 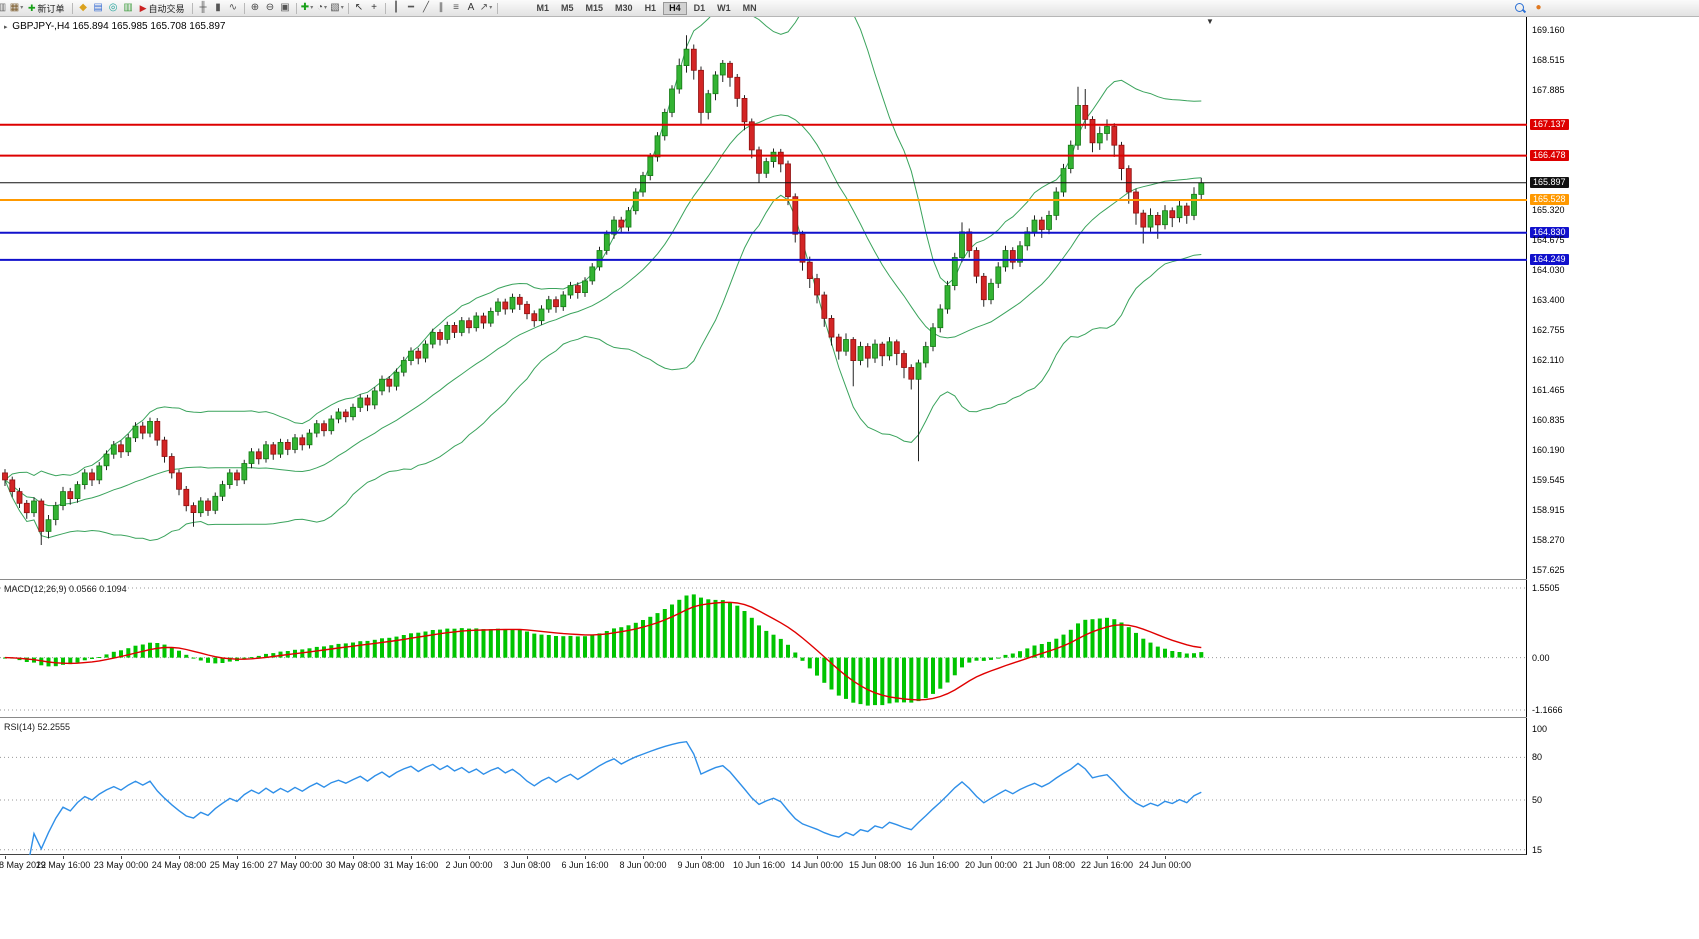 What do you see at coordinates (307, 7) in the screenshot?
I see `indicators-icon: ✚ ▾` at bounding box center [307, 7].